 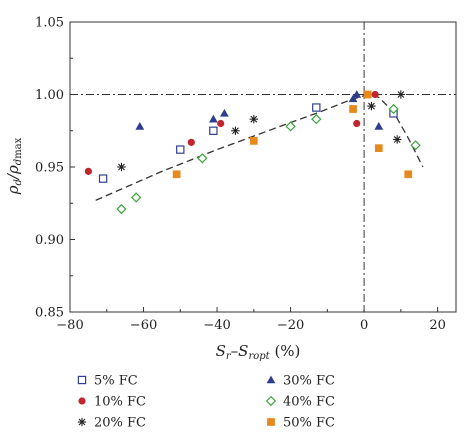 I want to click on x-tick-label: −80, so click(x=69, y=325).